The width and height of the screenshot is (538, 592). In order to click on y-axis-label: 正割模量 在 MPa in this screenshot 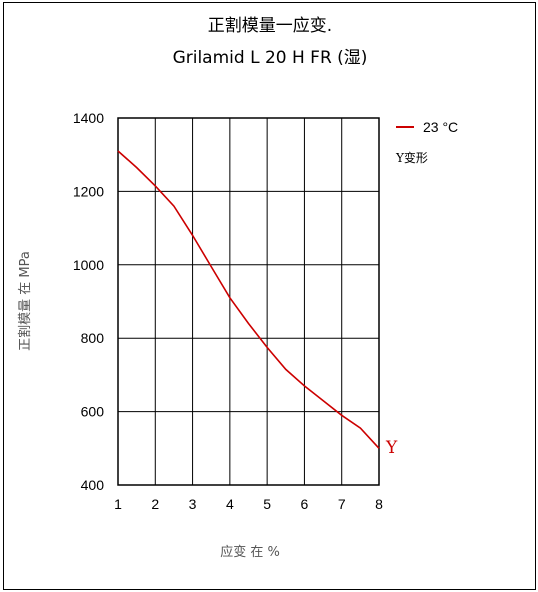, I will do `click(25, 301)`.